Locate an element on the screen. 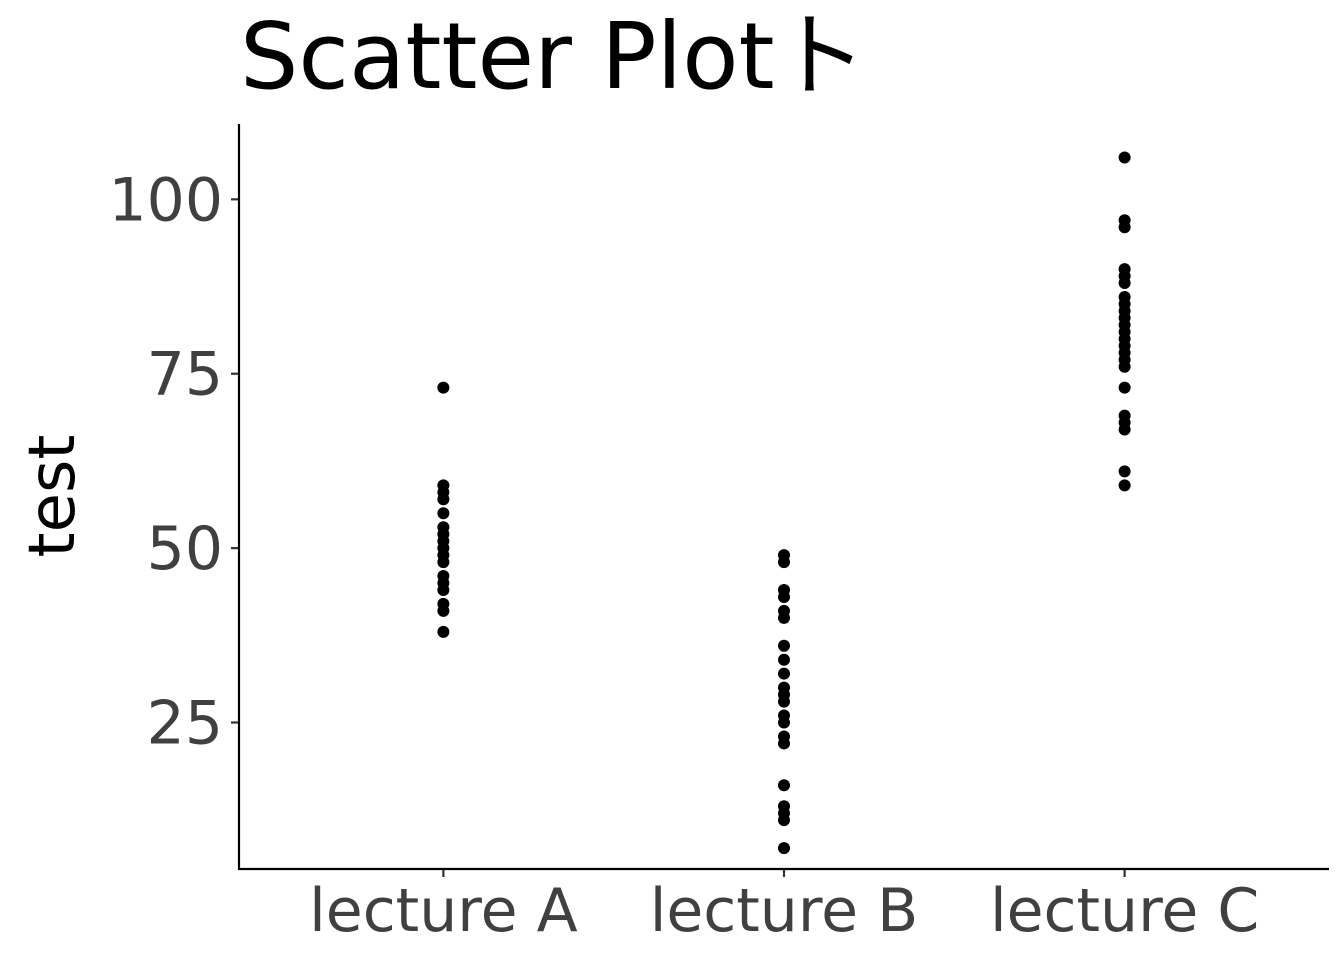 The width and height of the screenshot is (1344, 960). x-tick-label: lecture C is located at coordinates (1124, 911).